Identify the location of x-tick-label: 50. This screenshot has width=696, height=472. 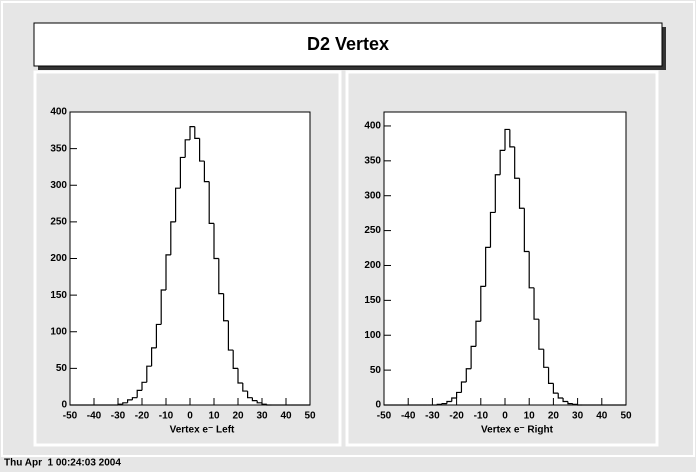
(310, 416).